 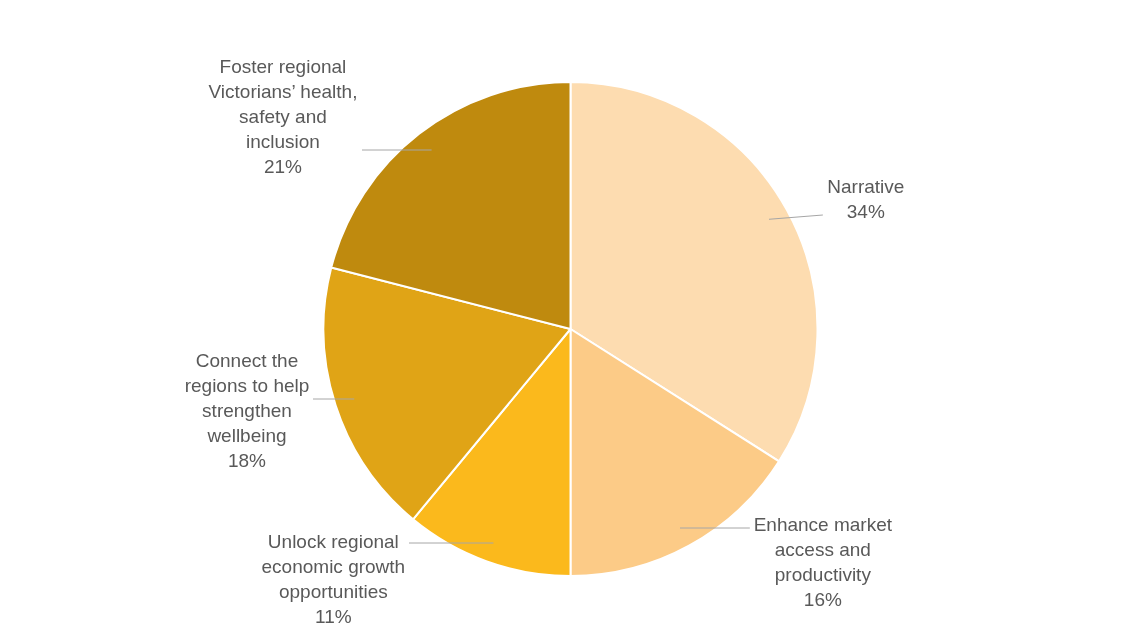 I want to click on data-label: 34%, so click(x=865, y=212).